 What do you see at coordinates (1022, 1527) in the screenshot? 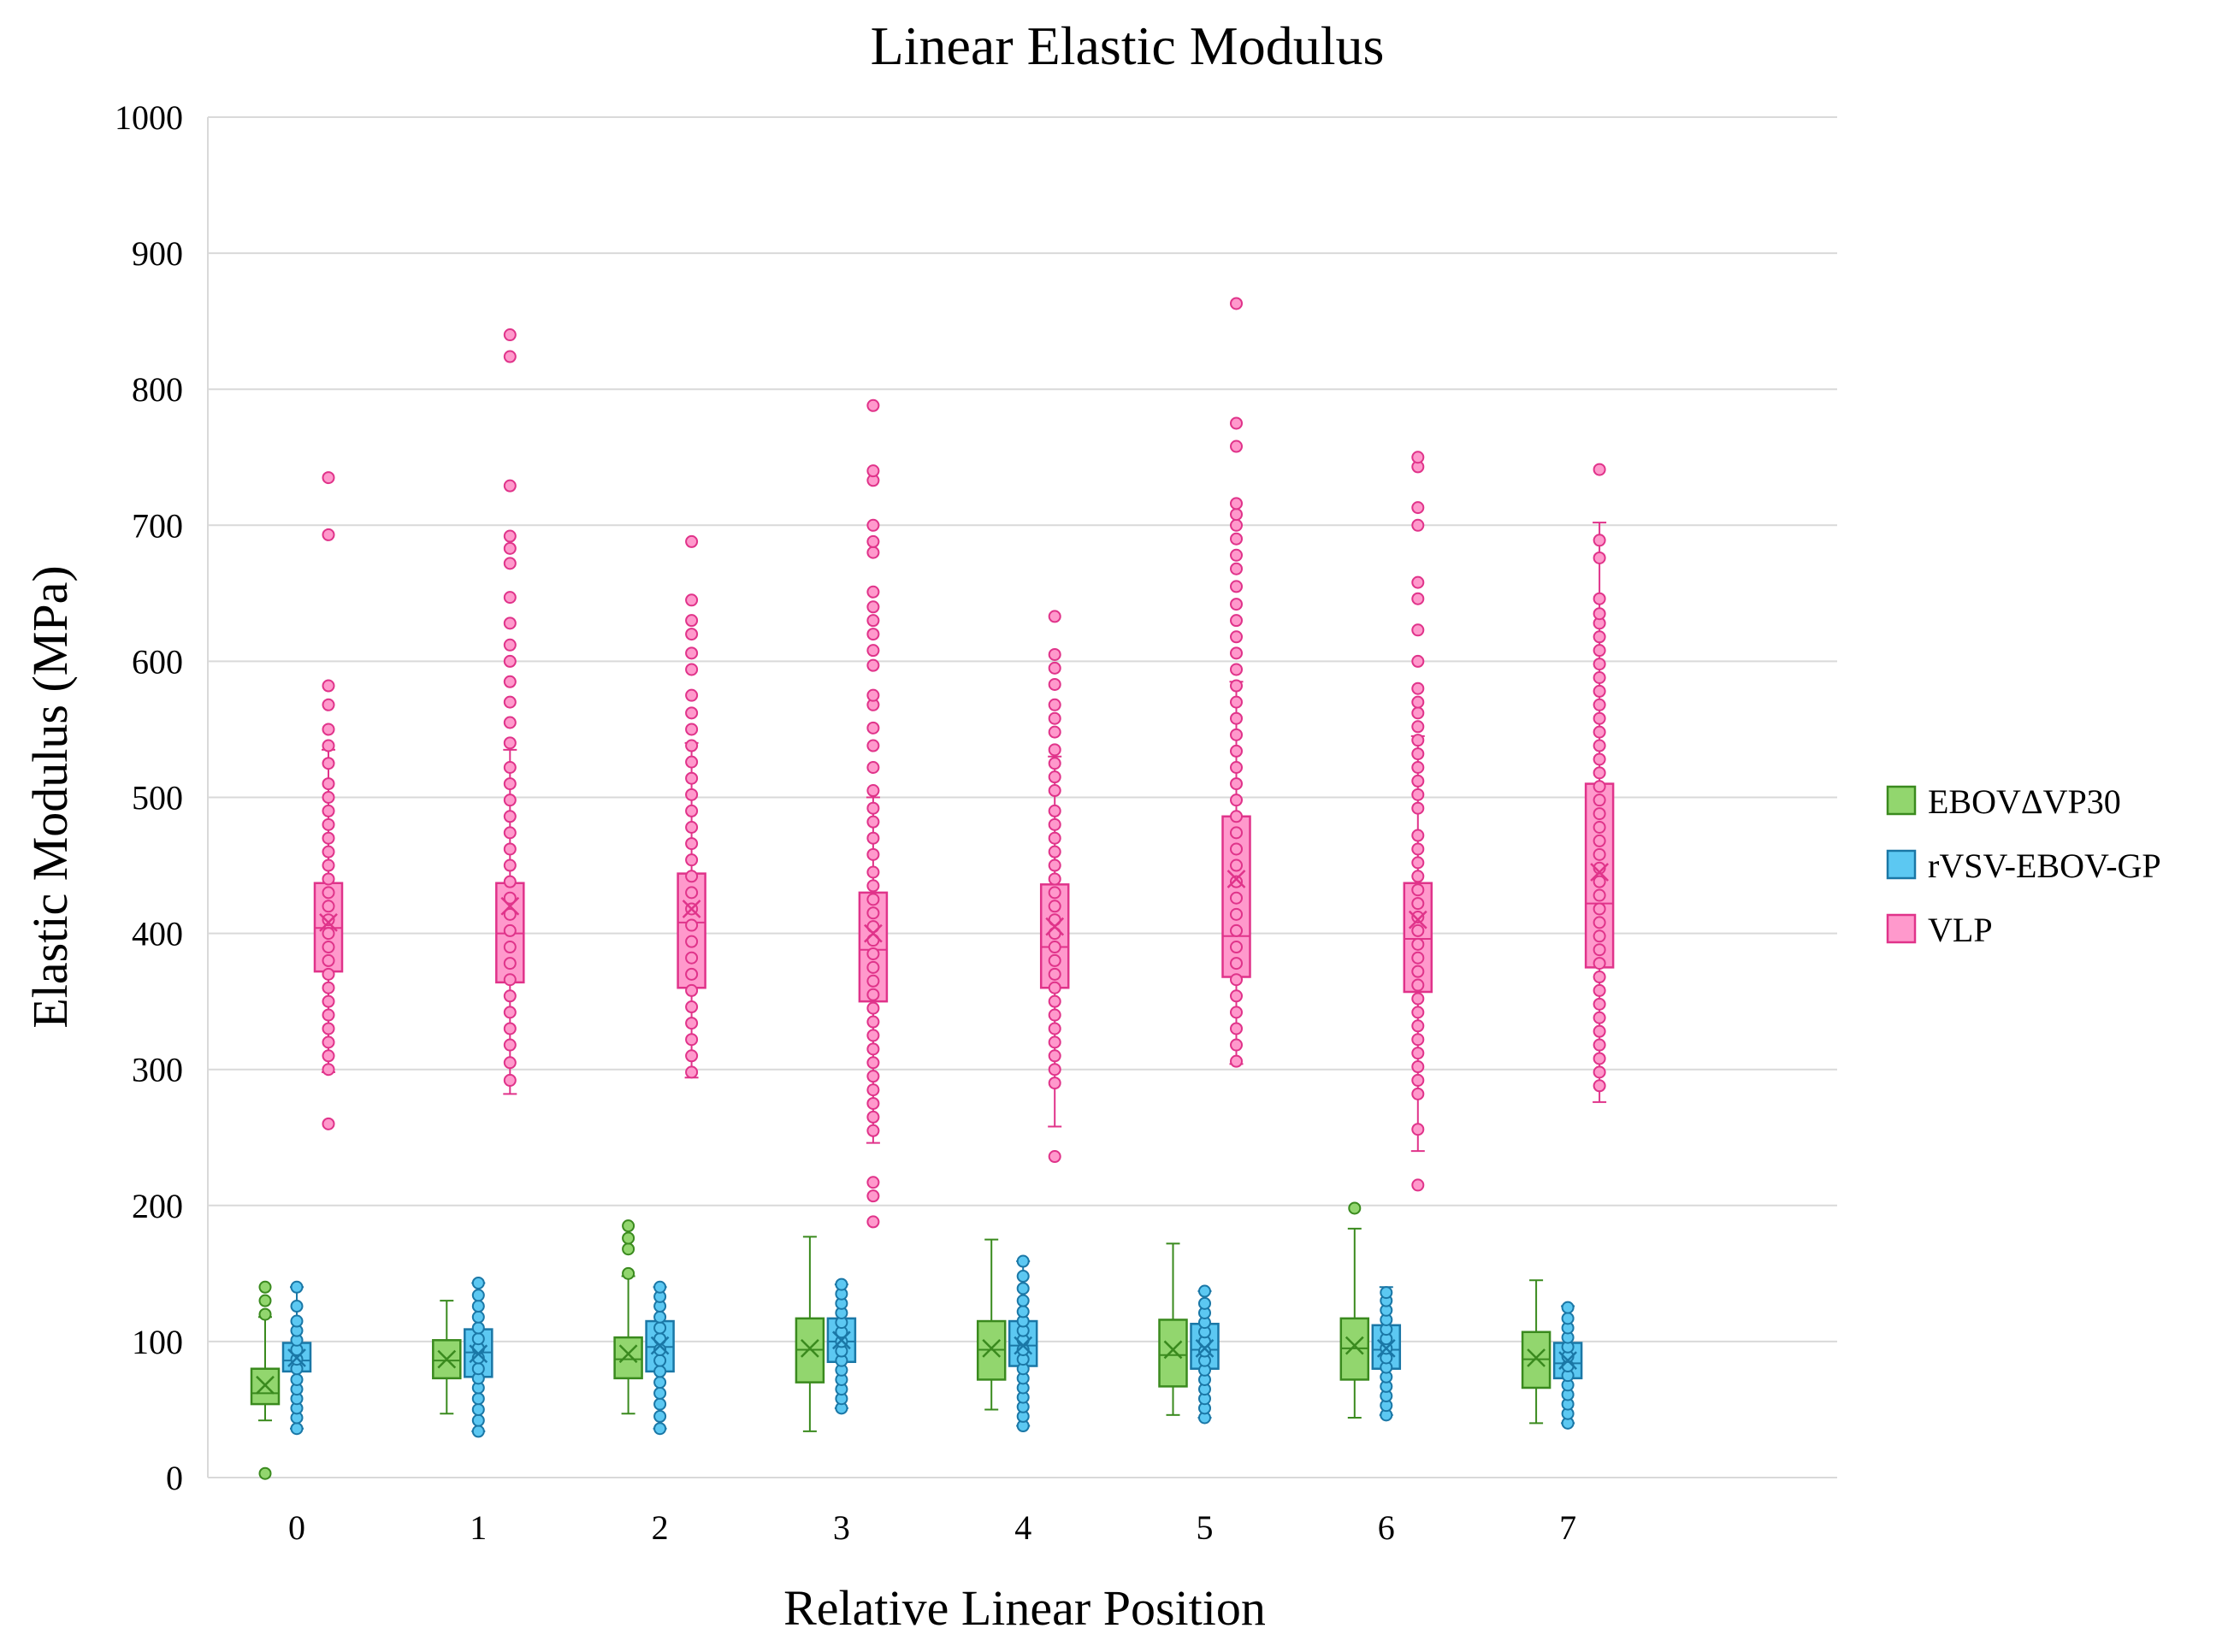
I see `x-tick-label: 4` at bounding box center [1022, 1527].